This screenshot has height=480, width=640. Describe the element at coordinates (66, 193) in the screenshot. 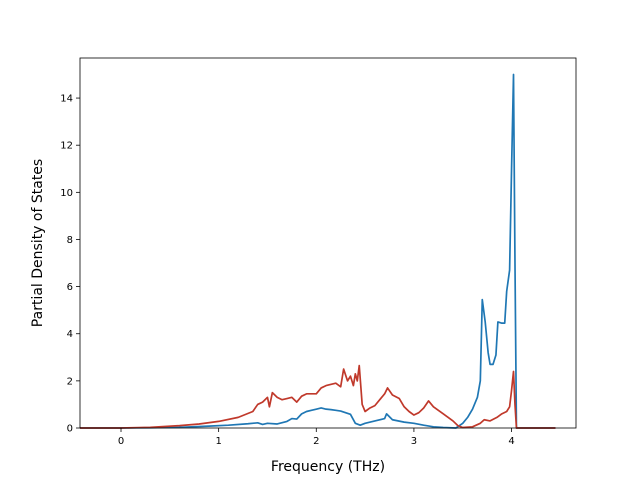

I see `y-tick-label: 10` at that location.